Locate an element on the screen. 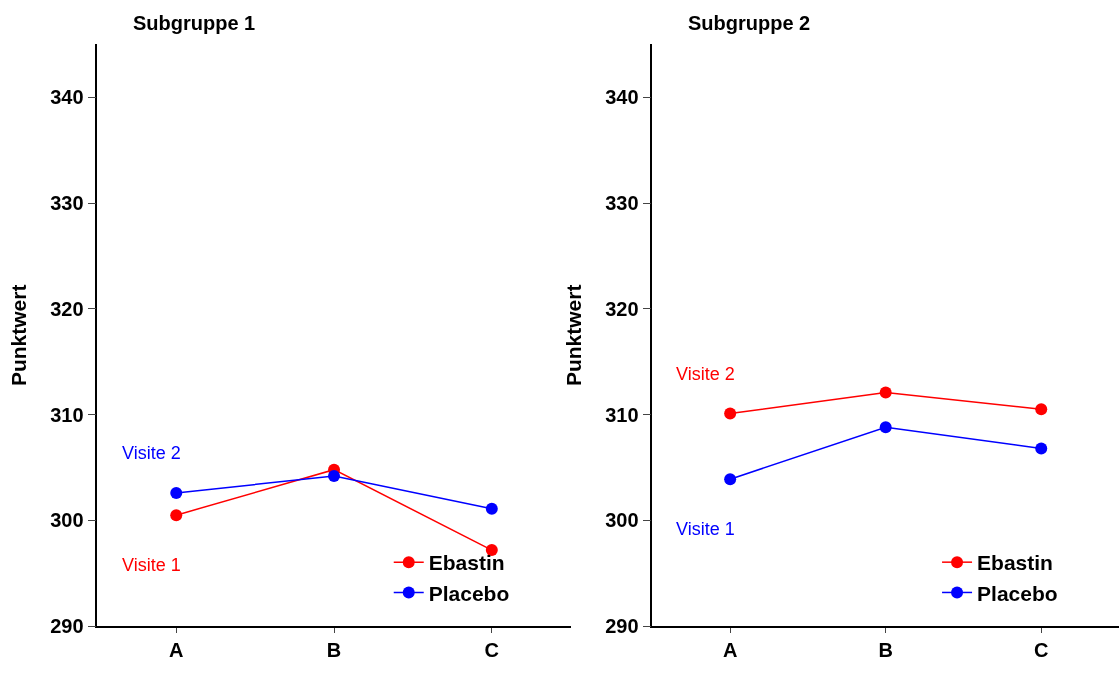  chart-title: Subgruppe 2 is located at coordinates (749, 23).